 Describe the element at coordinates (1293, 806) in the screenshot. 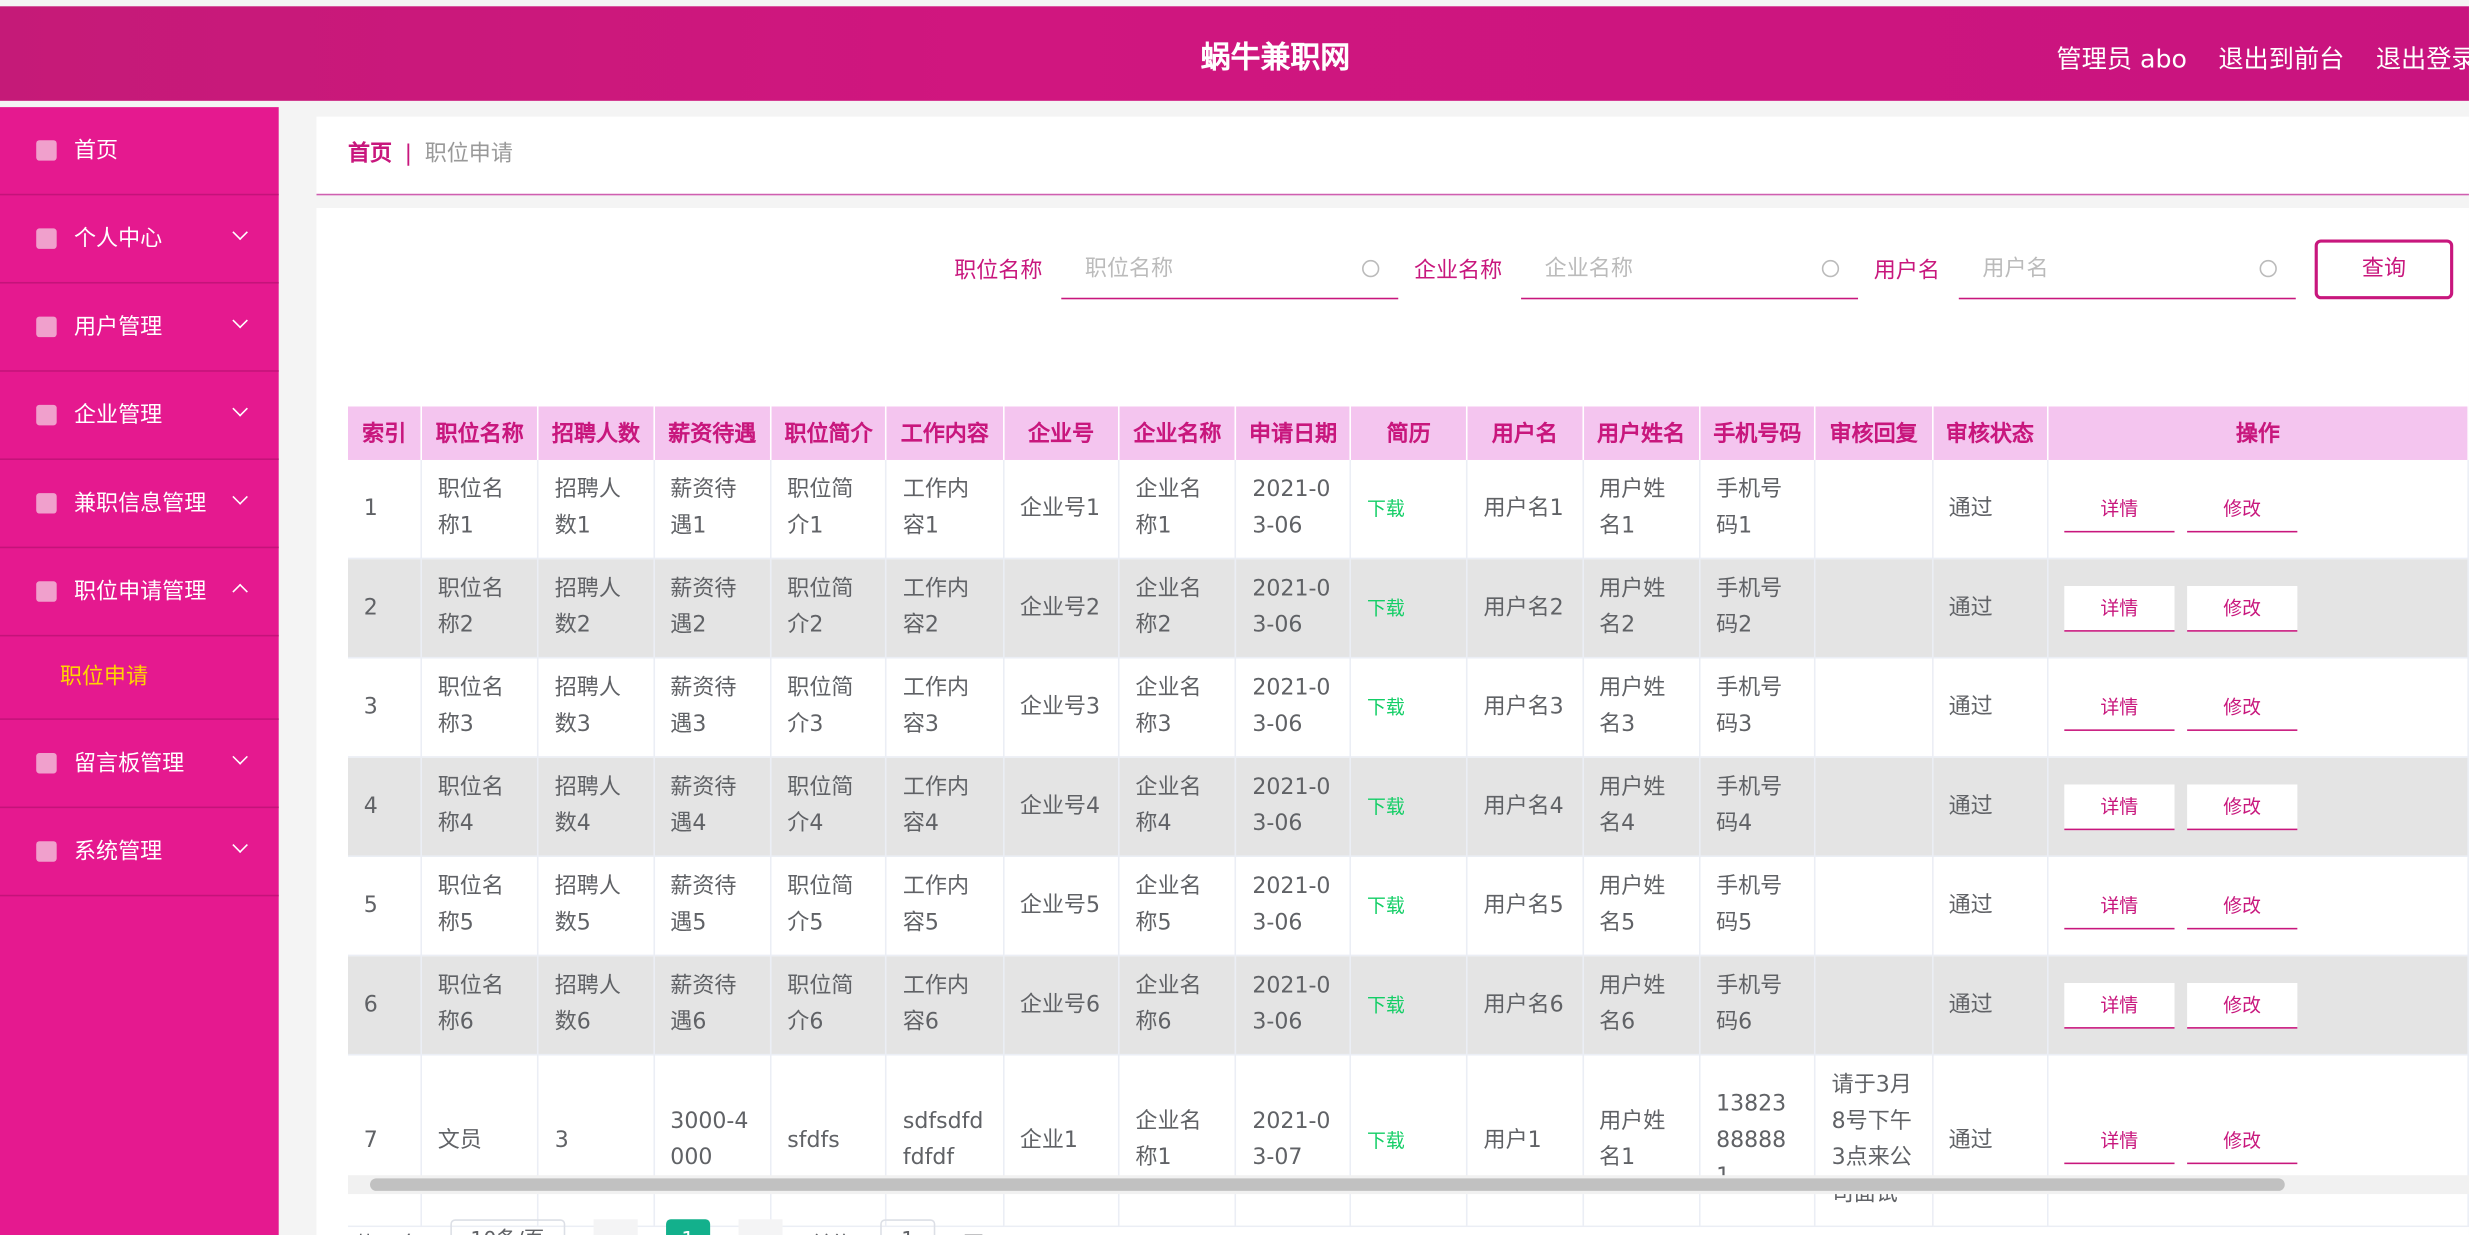

I see `cell: 2021-03-06` at that location.